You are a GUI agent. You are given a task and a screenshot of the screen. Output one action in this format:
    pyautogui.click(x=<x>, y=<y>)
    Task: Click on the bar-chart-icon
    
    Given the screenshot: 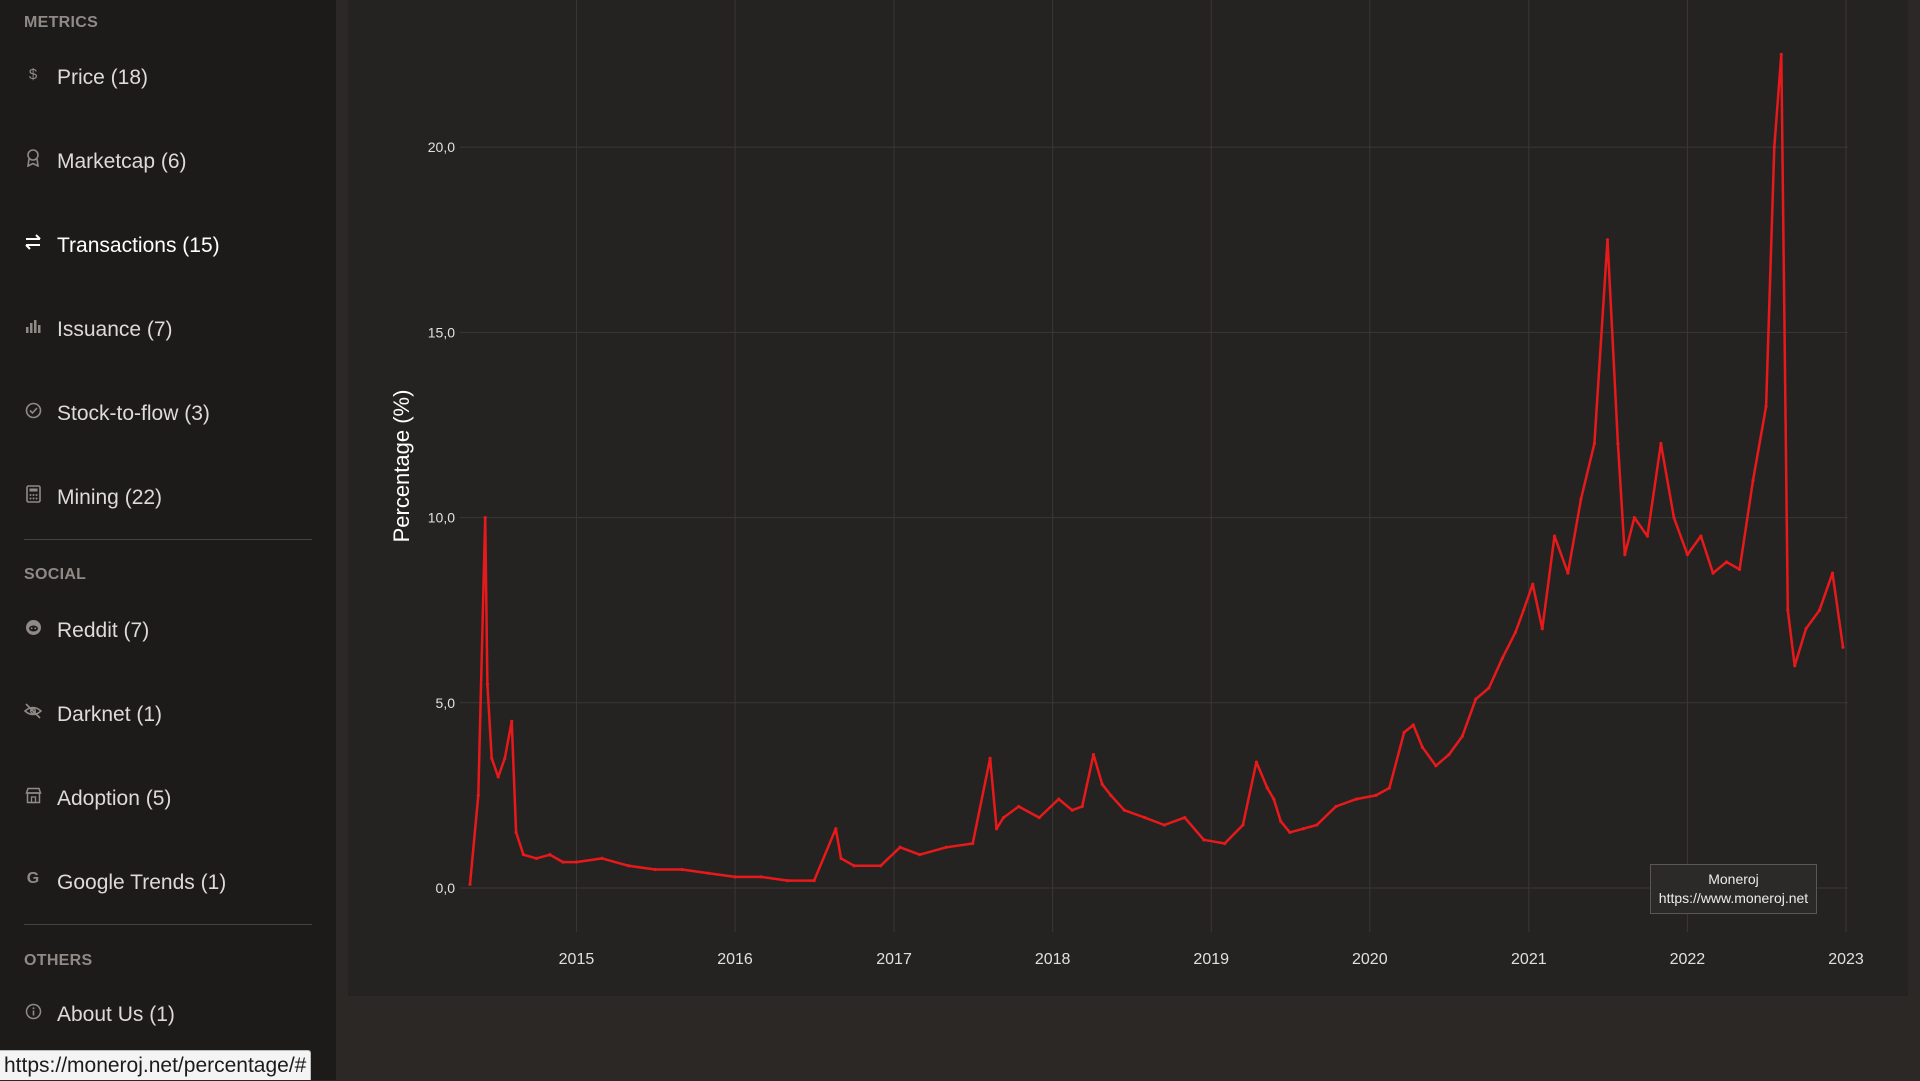 What is the action you would take?
    pyautogui.click(x=33, y=326)
    